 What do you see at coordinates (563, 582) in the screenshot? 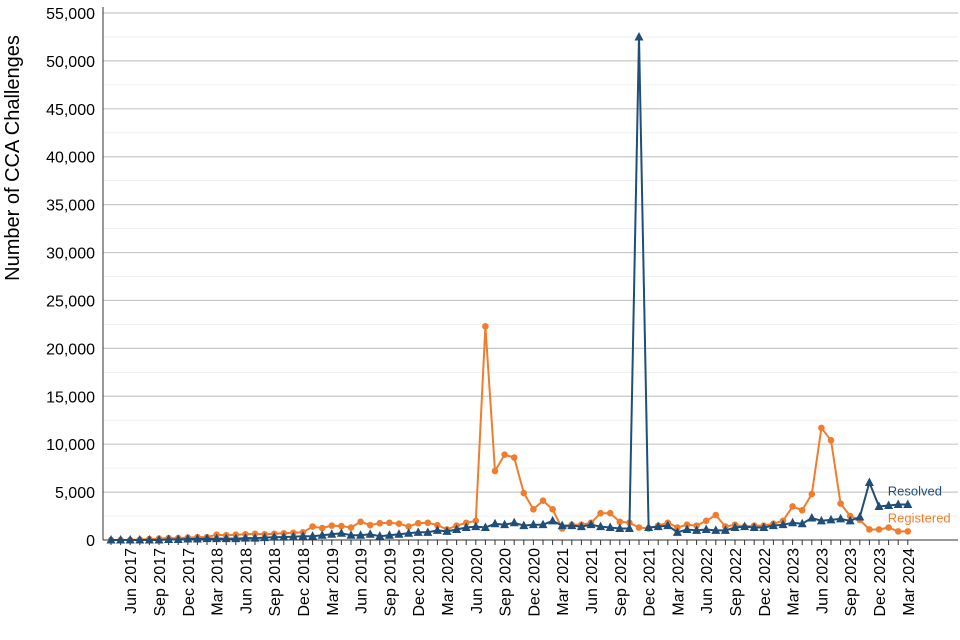
I see `x-tick-label: Mar 2021` at bounding box center [563, 582].